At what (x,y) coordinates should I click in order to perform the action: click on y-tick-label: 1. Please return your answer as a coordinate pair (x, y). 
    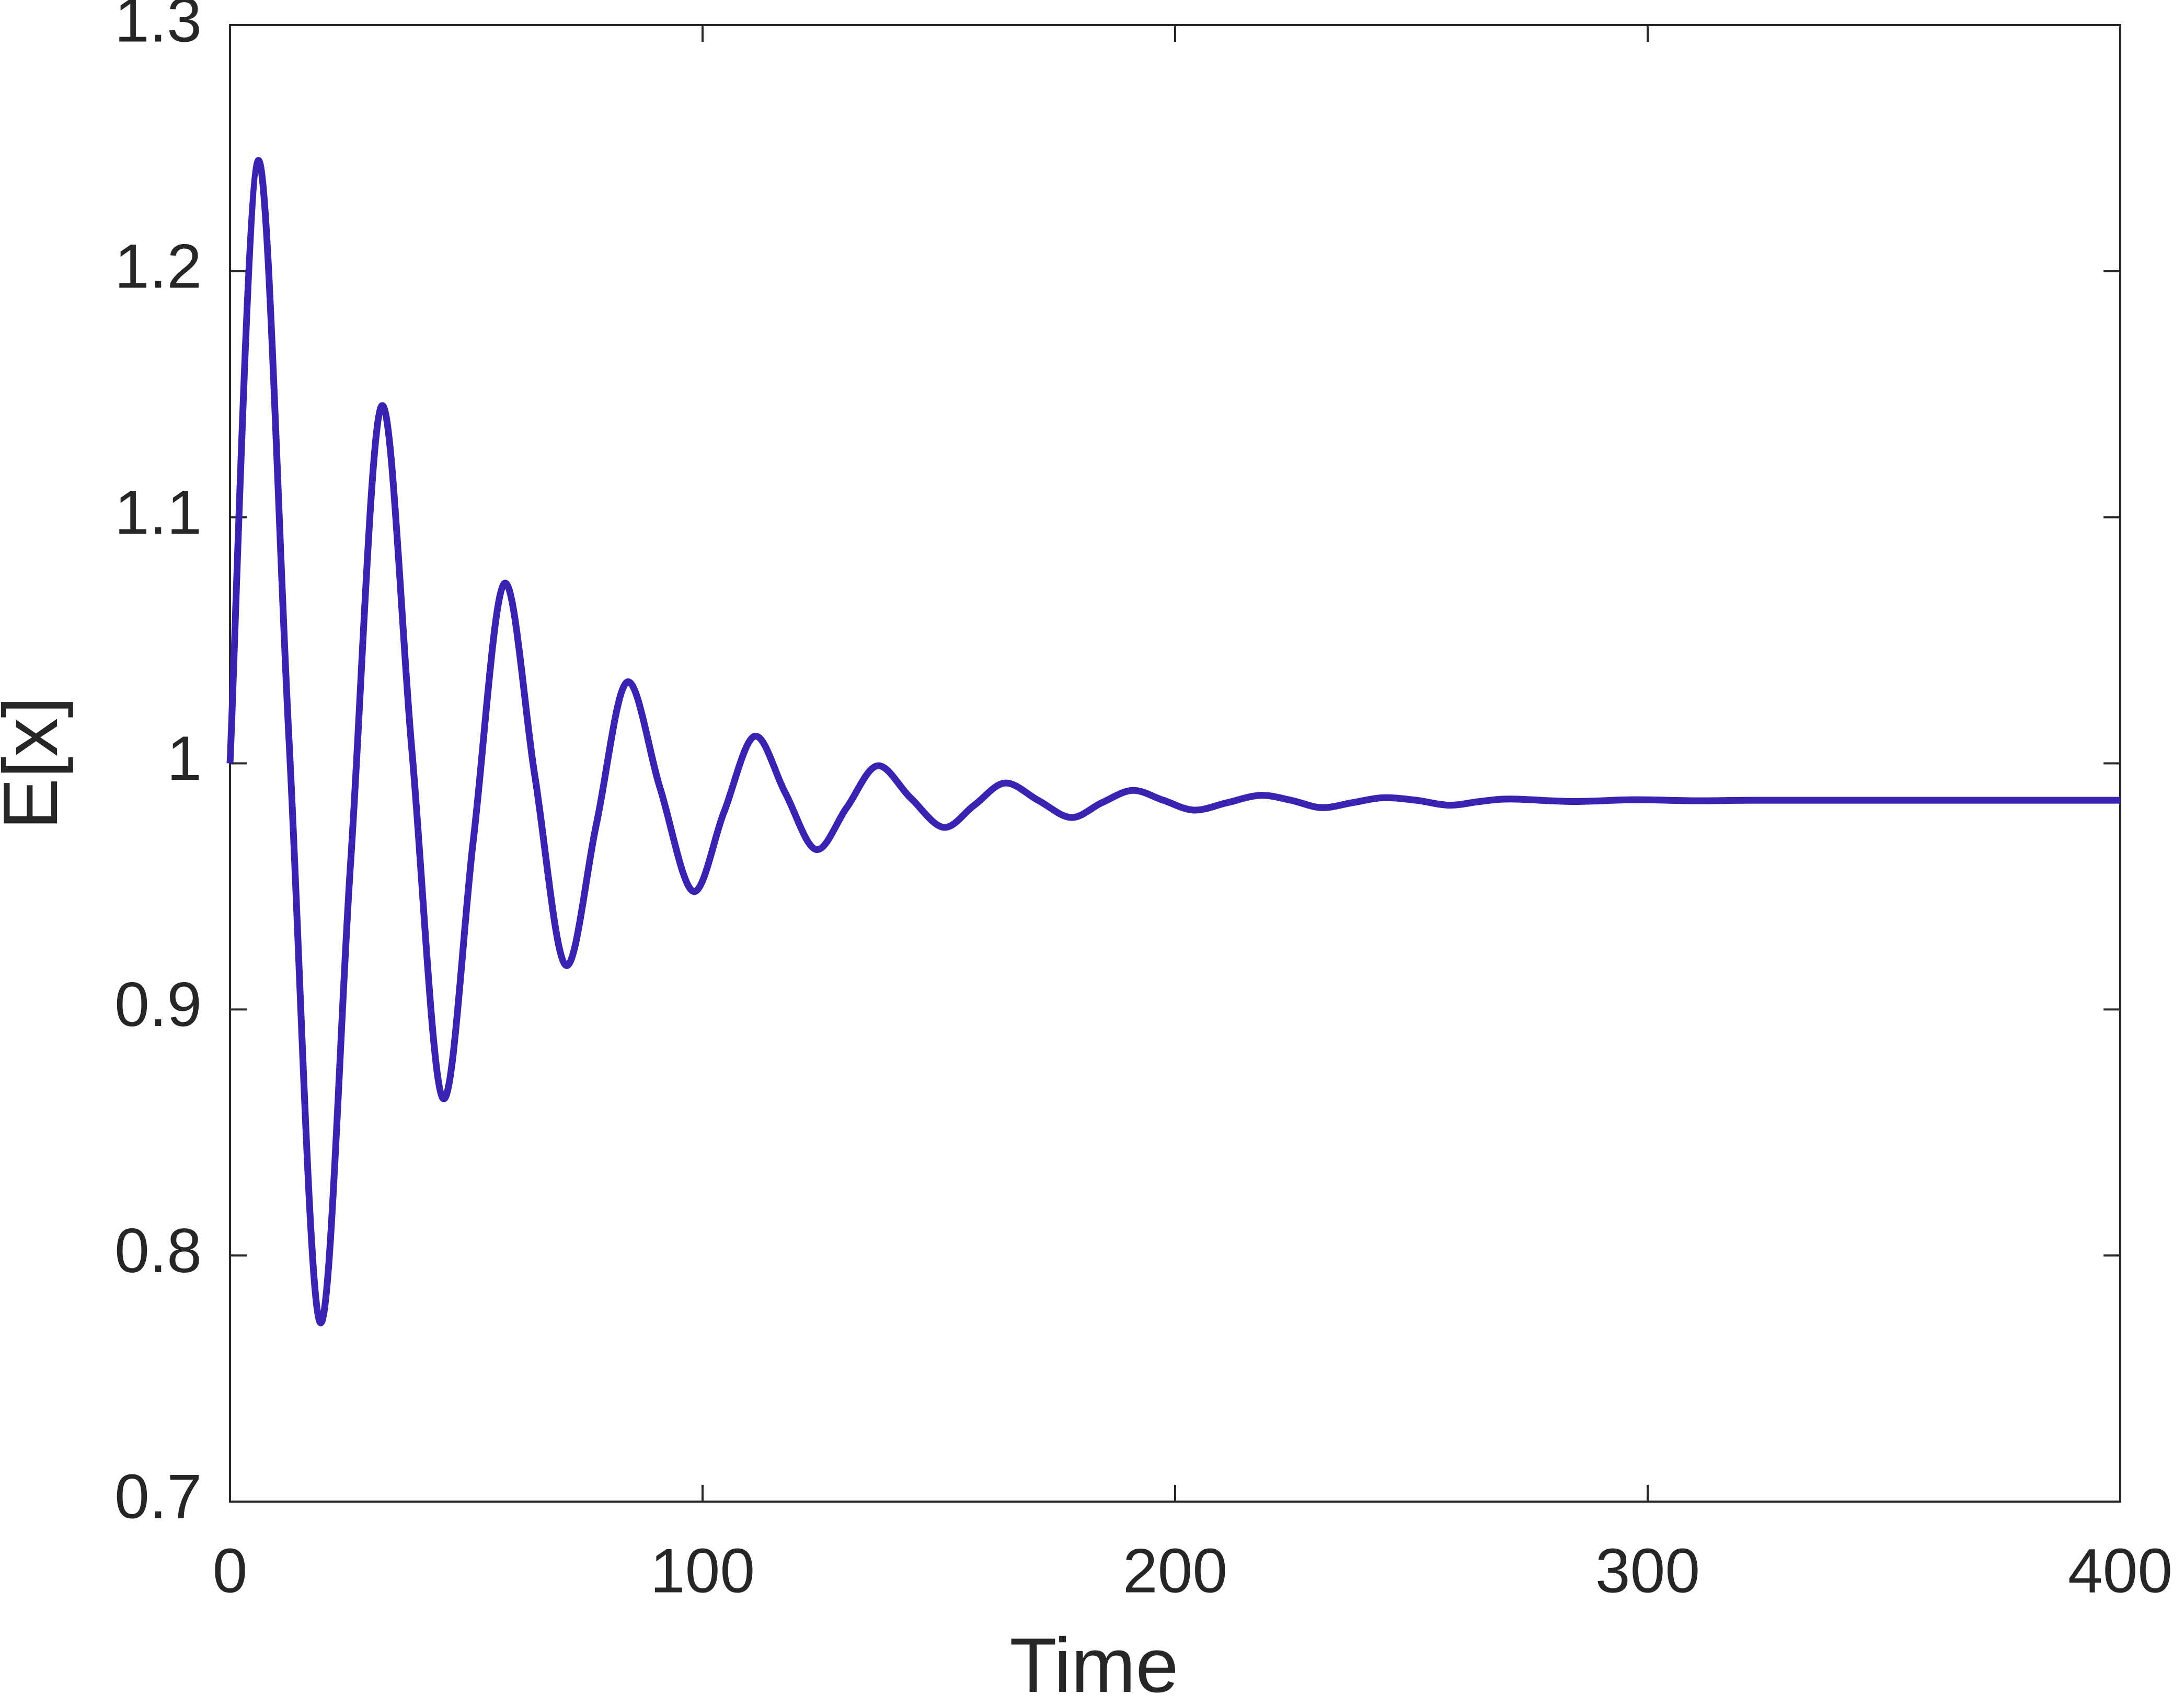
    Looking at the image, I should click on (184, 758).